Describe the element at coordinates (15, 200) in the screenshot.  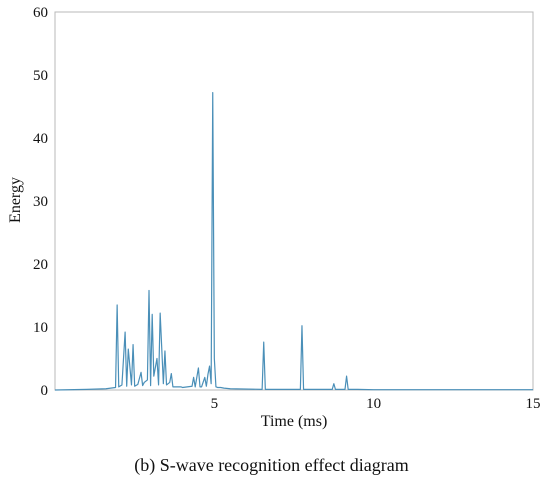
I see `y-axis-title: Energy` at that location.